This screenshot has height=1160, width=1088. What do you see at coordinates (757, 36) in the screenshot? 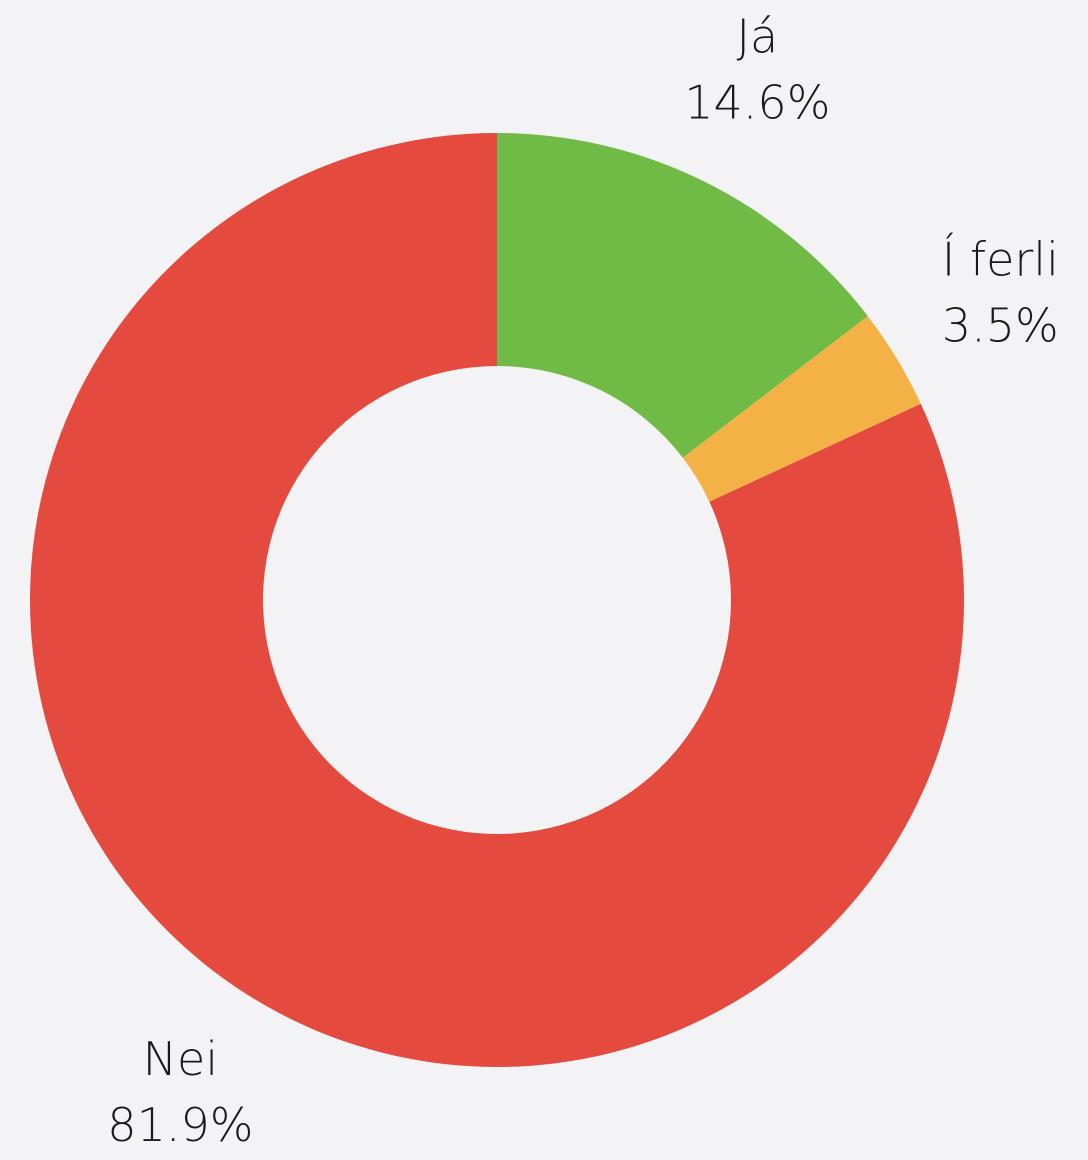
I see `segment-label: Já` at bounding box center [757, 36].